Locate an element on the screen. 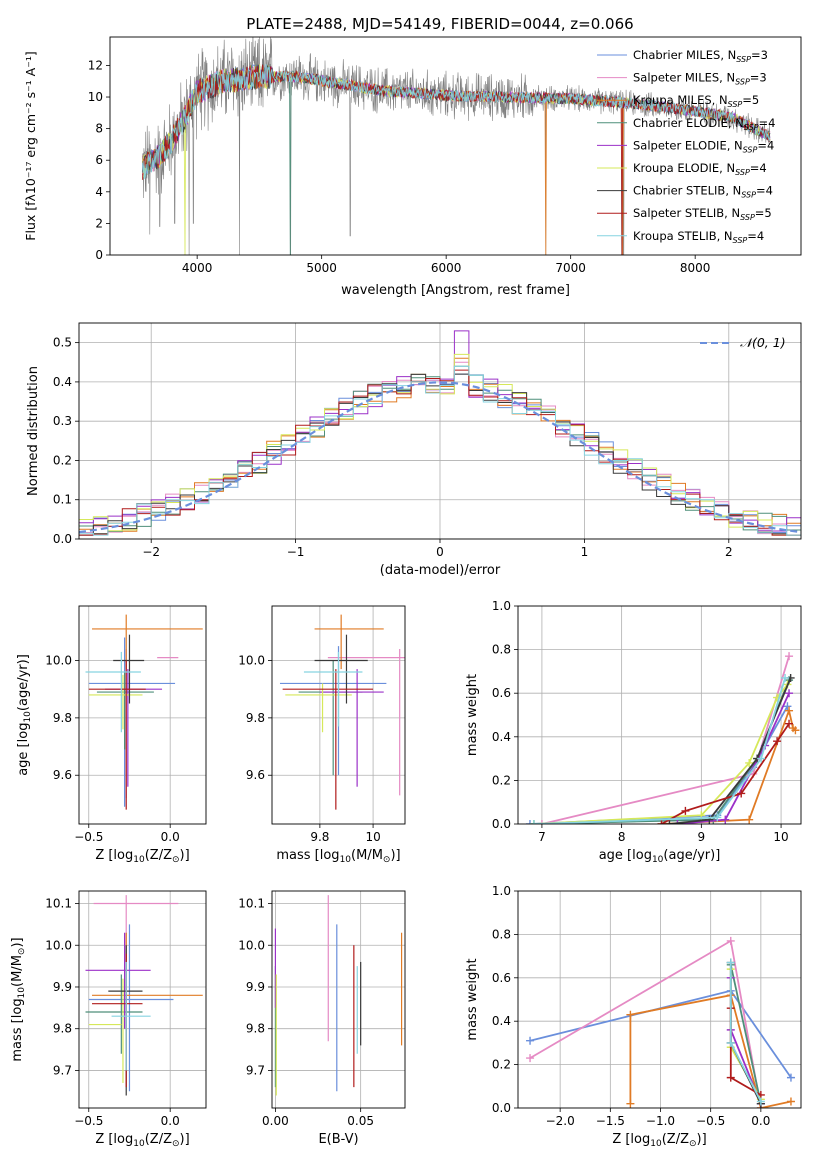 The width and height of the screenshot is (819, 1170). legend-label-chabrier-elodie: Chabrier ELODIE, NSSP=4 is located at coordinates (704, 124).